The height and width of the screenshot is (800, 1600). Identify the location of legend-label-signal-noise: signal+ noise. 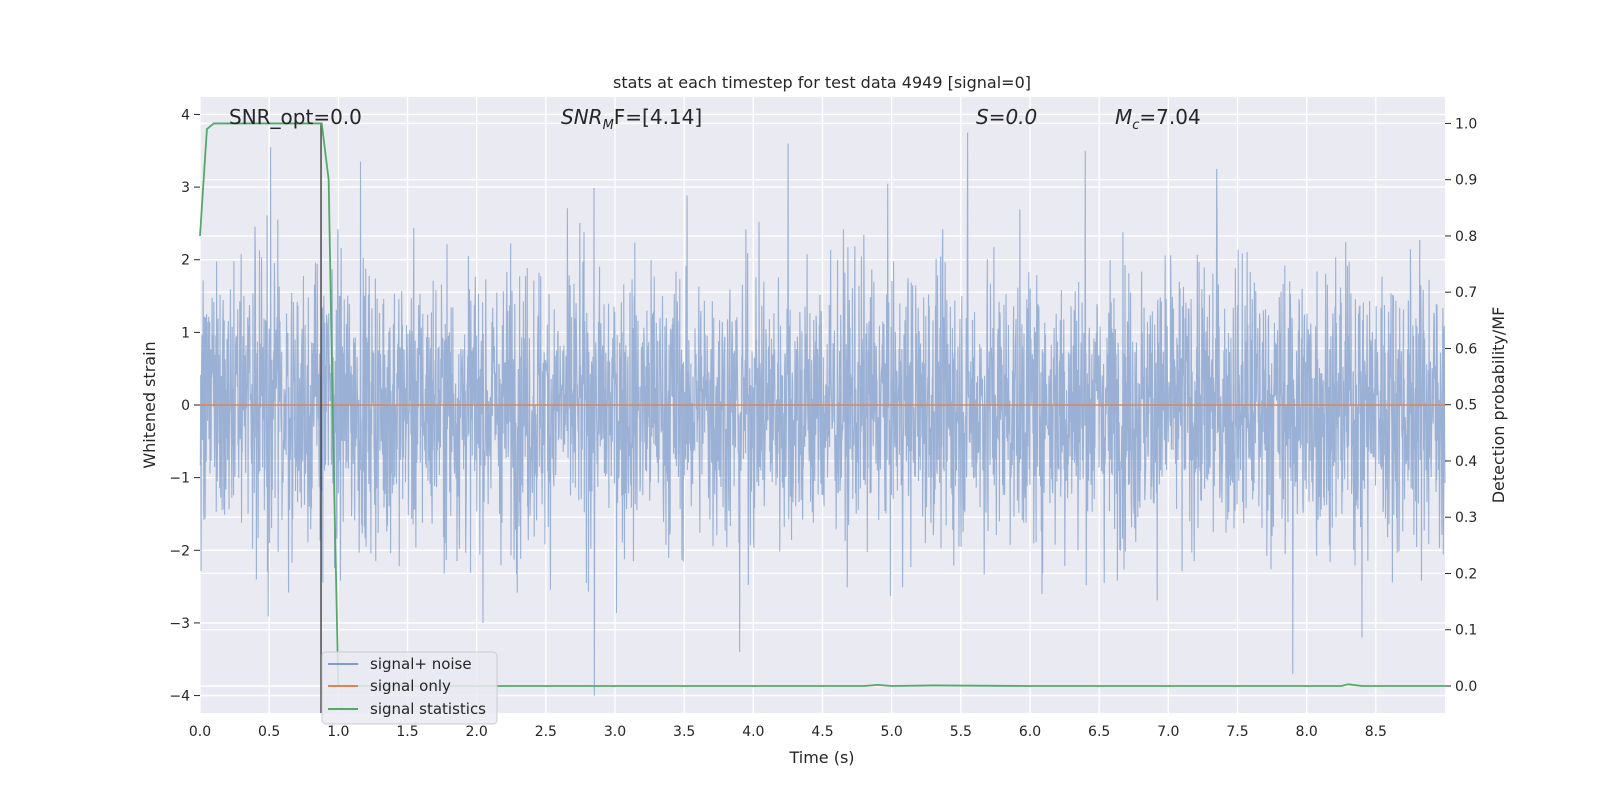
(421, 664).